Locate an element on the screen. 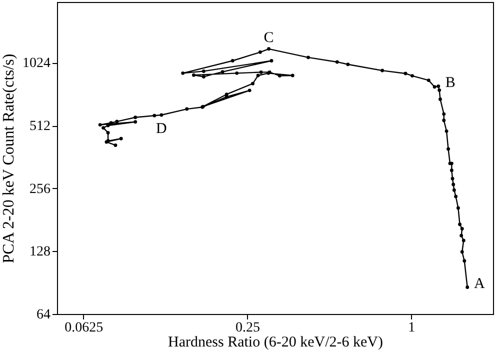 The height and width of the screenshot is (353, 495). annotation: A is located at coordinates (479, 284).